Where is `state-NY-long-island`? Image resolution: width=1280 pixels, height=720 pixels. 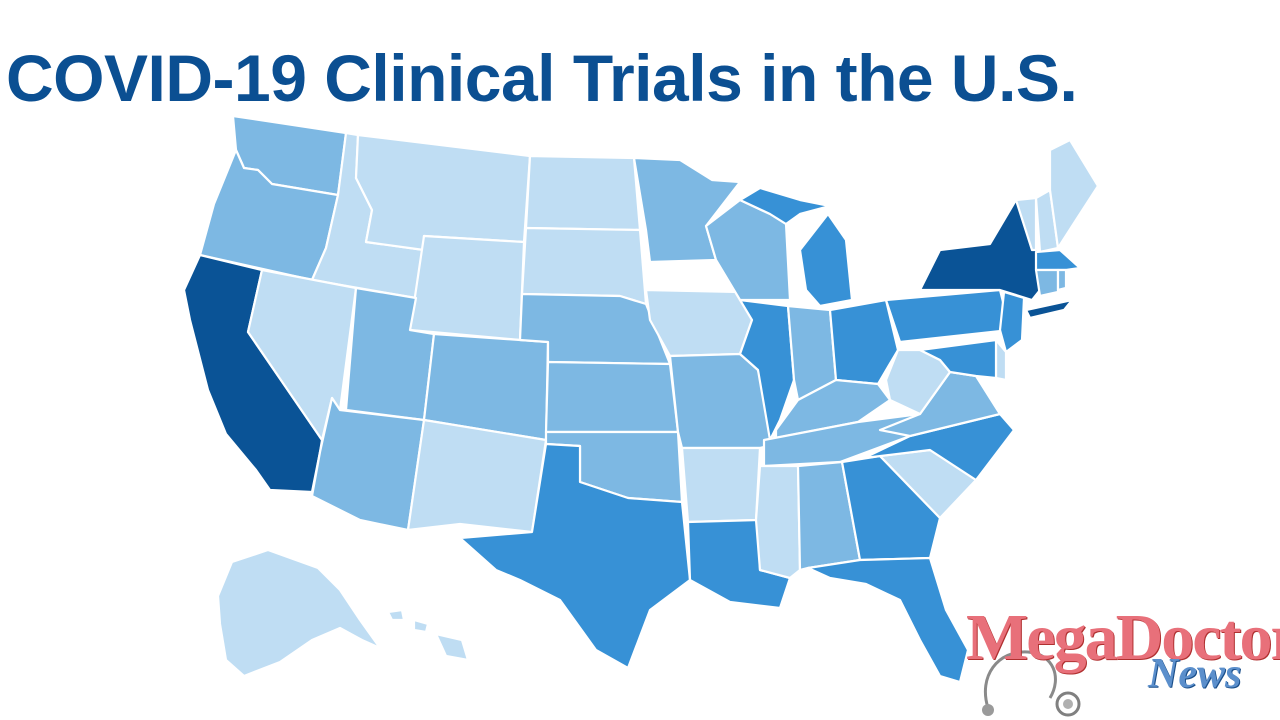
state-NY-long-island is located at coordinates (1049, 309).